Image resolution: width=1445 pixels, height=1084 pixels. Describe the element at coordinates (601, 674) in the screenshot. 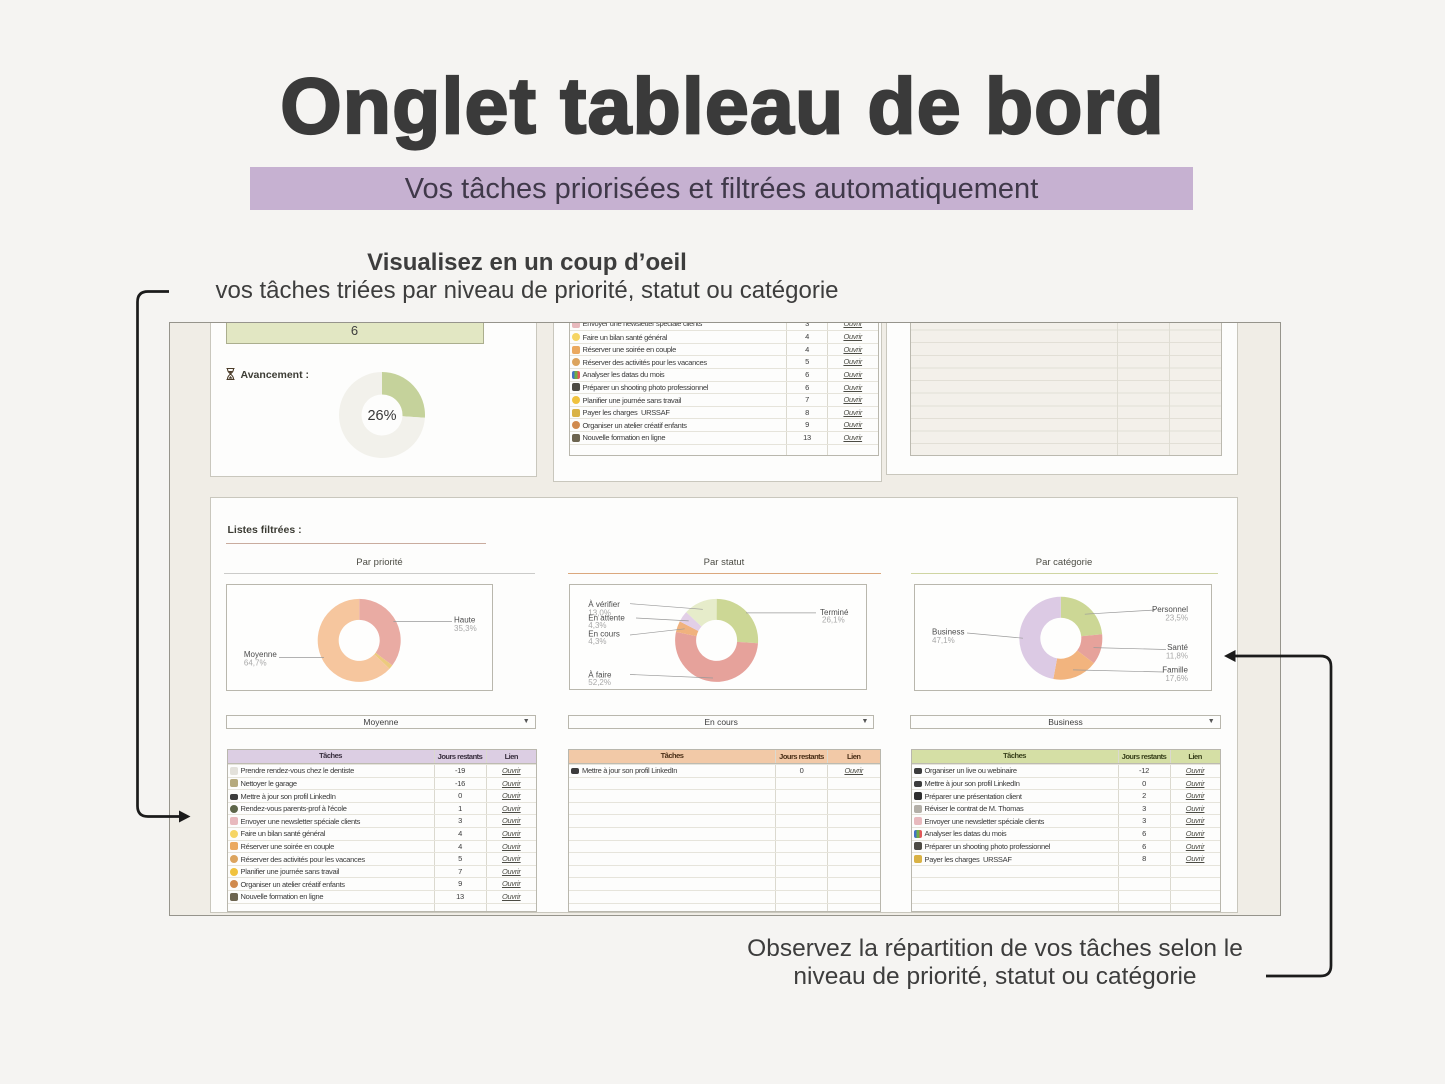

I see `svg-text: À faire` at that location.